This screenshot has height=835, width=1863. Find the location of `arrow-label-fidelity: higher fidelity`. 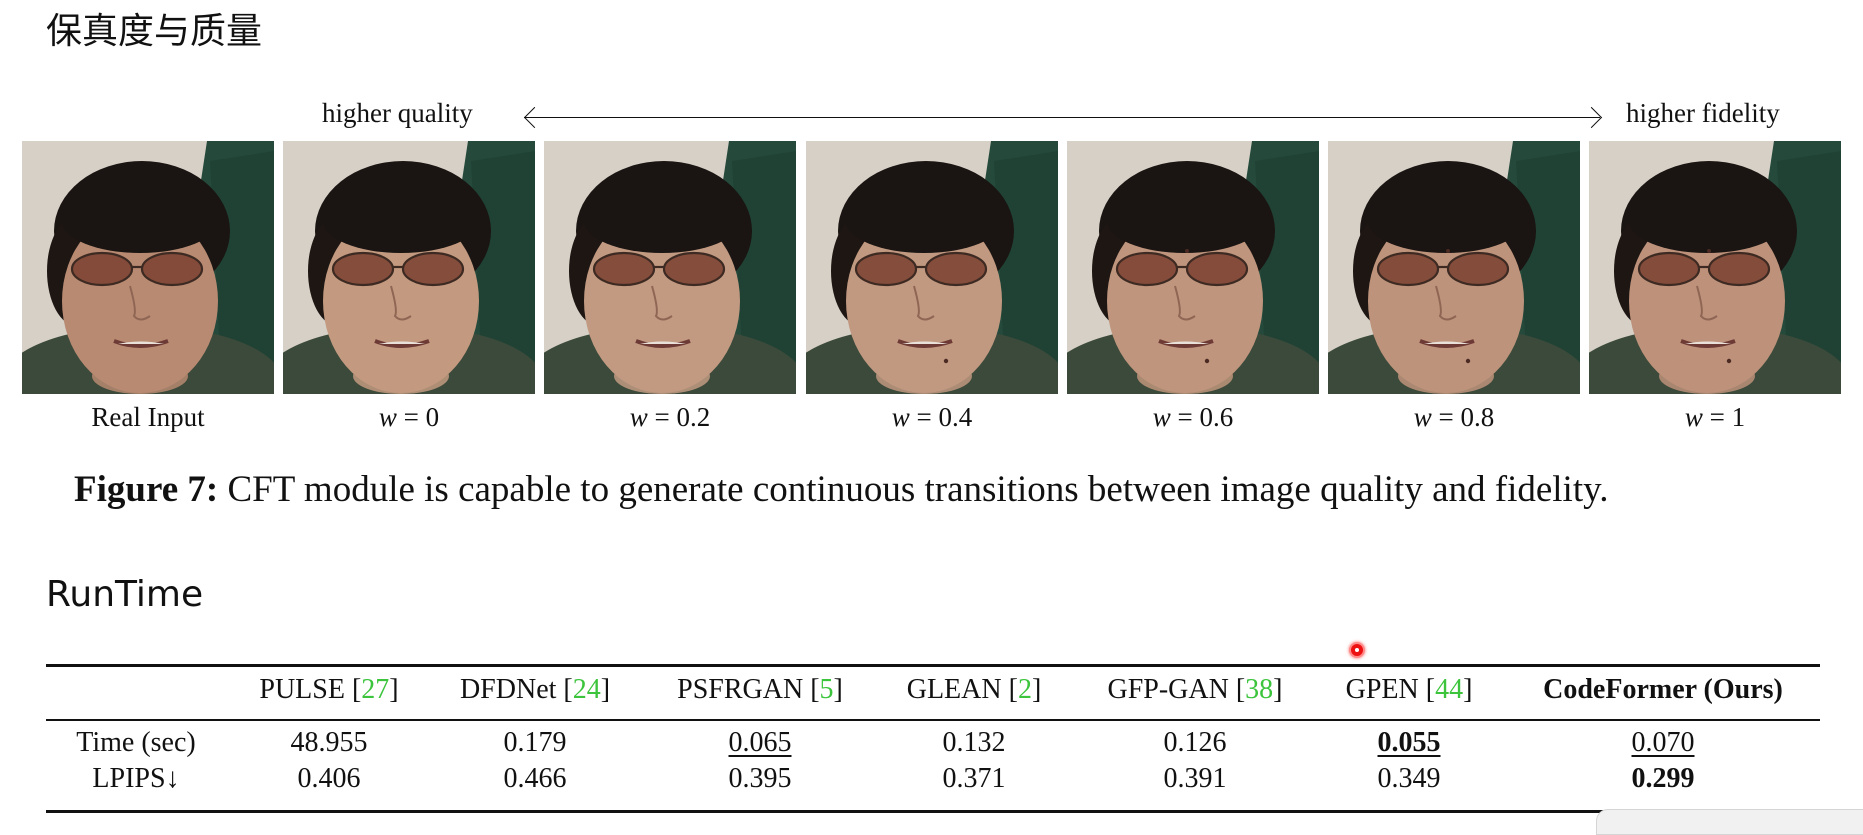

arrow-label-fidelity: higher fidelity is located at coordinates (1703, 113).